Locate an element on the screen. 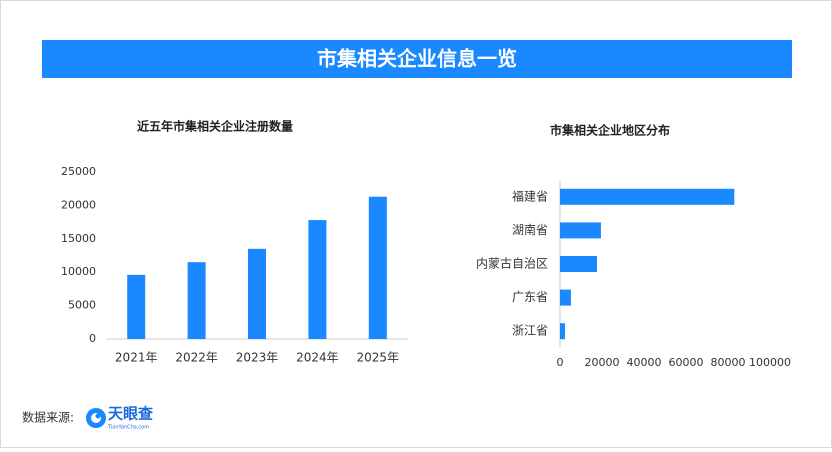 Image resolution: width=832 pixels, height=452 pixels. source-label: 数据来源: is located at coordinates (48, 417).